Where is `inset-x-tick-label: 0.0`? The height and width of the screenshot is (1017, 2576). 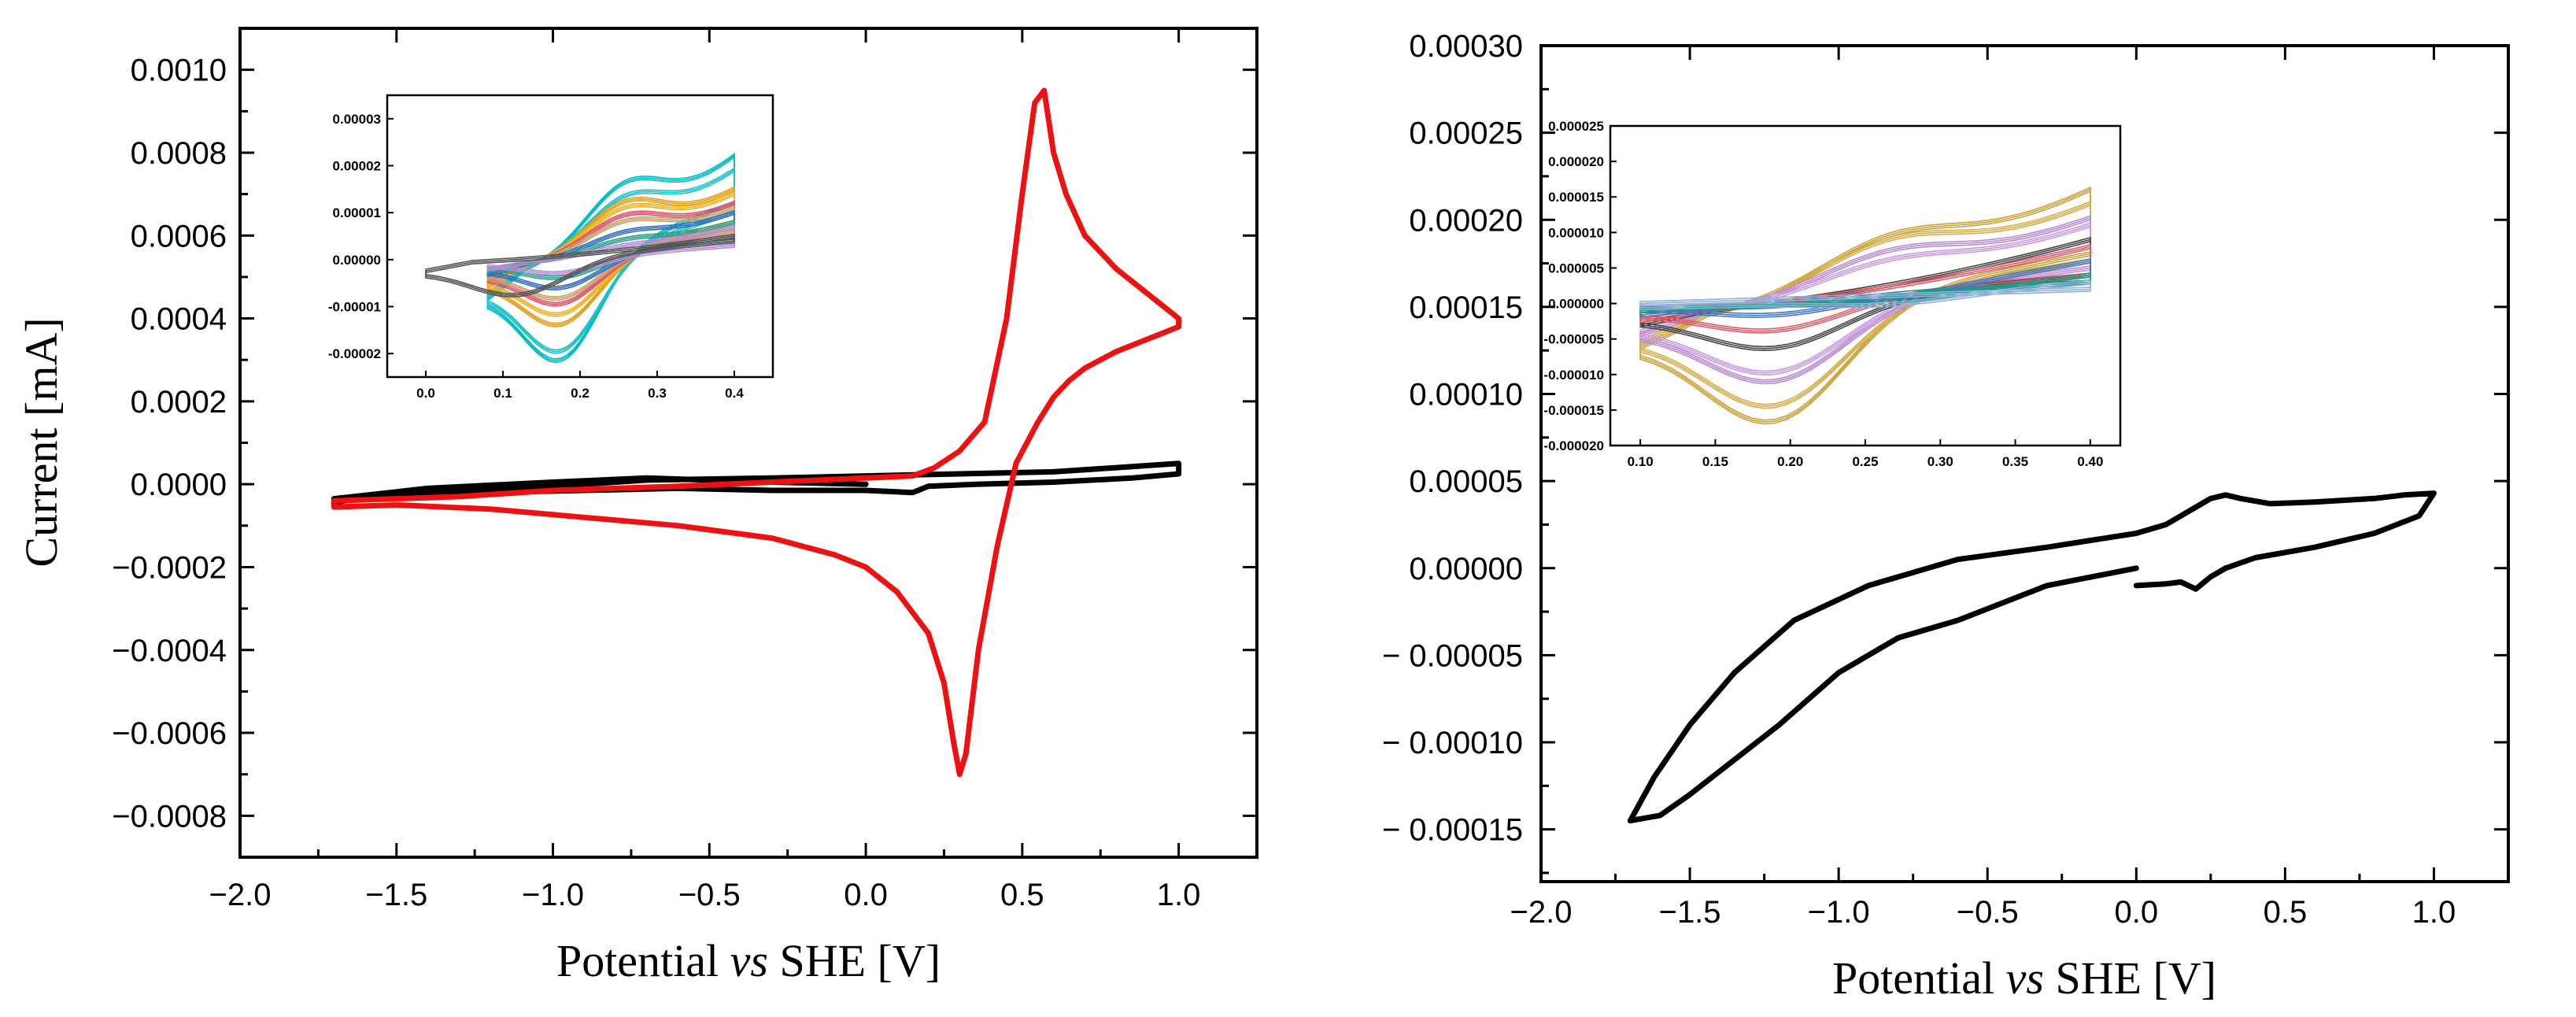
inset-x-tick-label: 0.0 is located at coordinates (426, 394).